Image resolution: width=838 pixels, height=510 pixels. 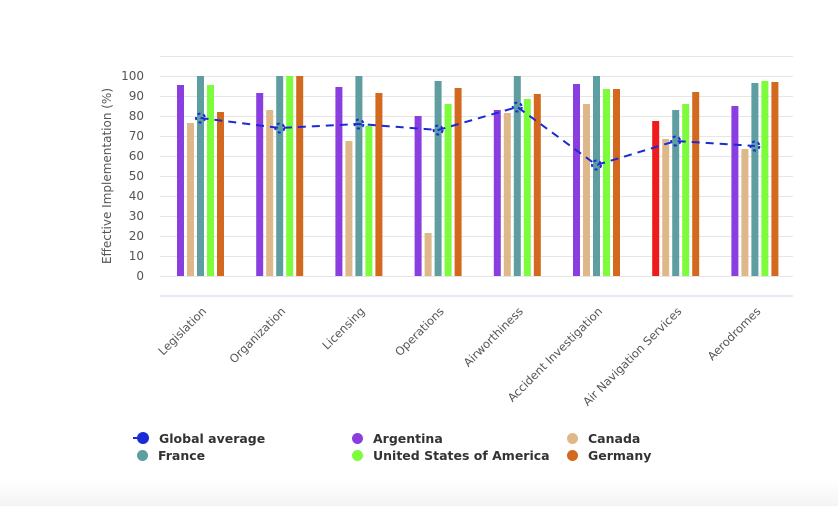 I want to click on bar-germany-licensing: Germany — Licensing: 91.5, so click(x=379, y=184).